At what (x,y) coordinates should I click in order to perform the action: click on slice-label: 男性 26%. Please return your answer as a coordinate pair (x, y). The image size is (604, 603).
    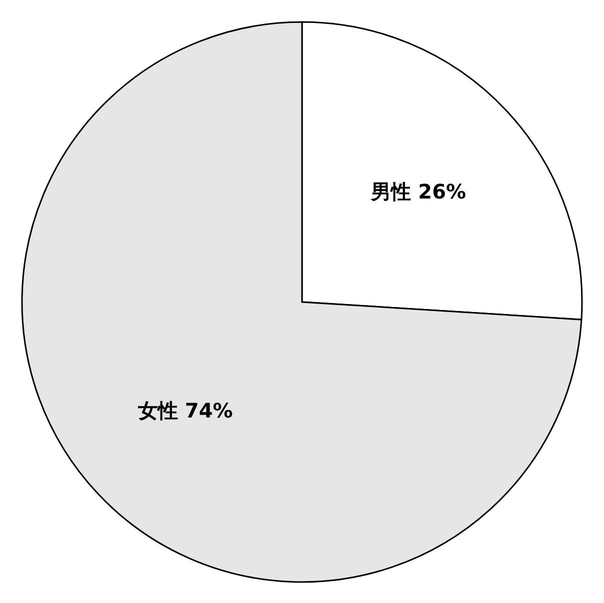
    Looking at the image, I should click on (418, 191).